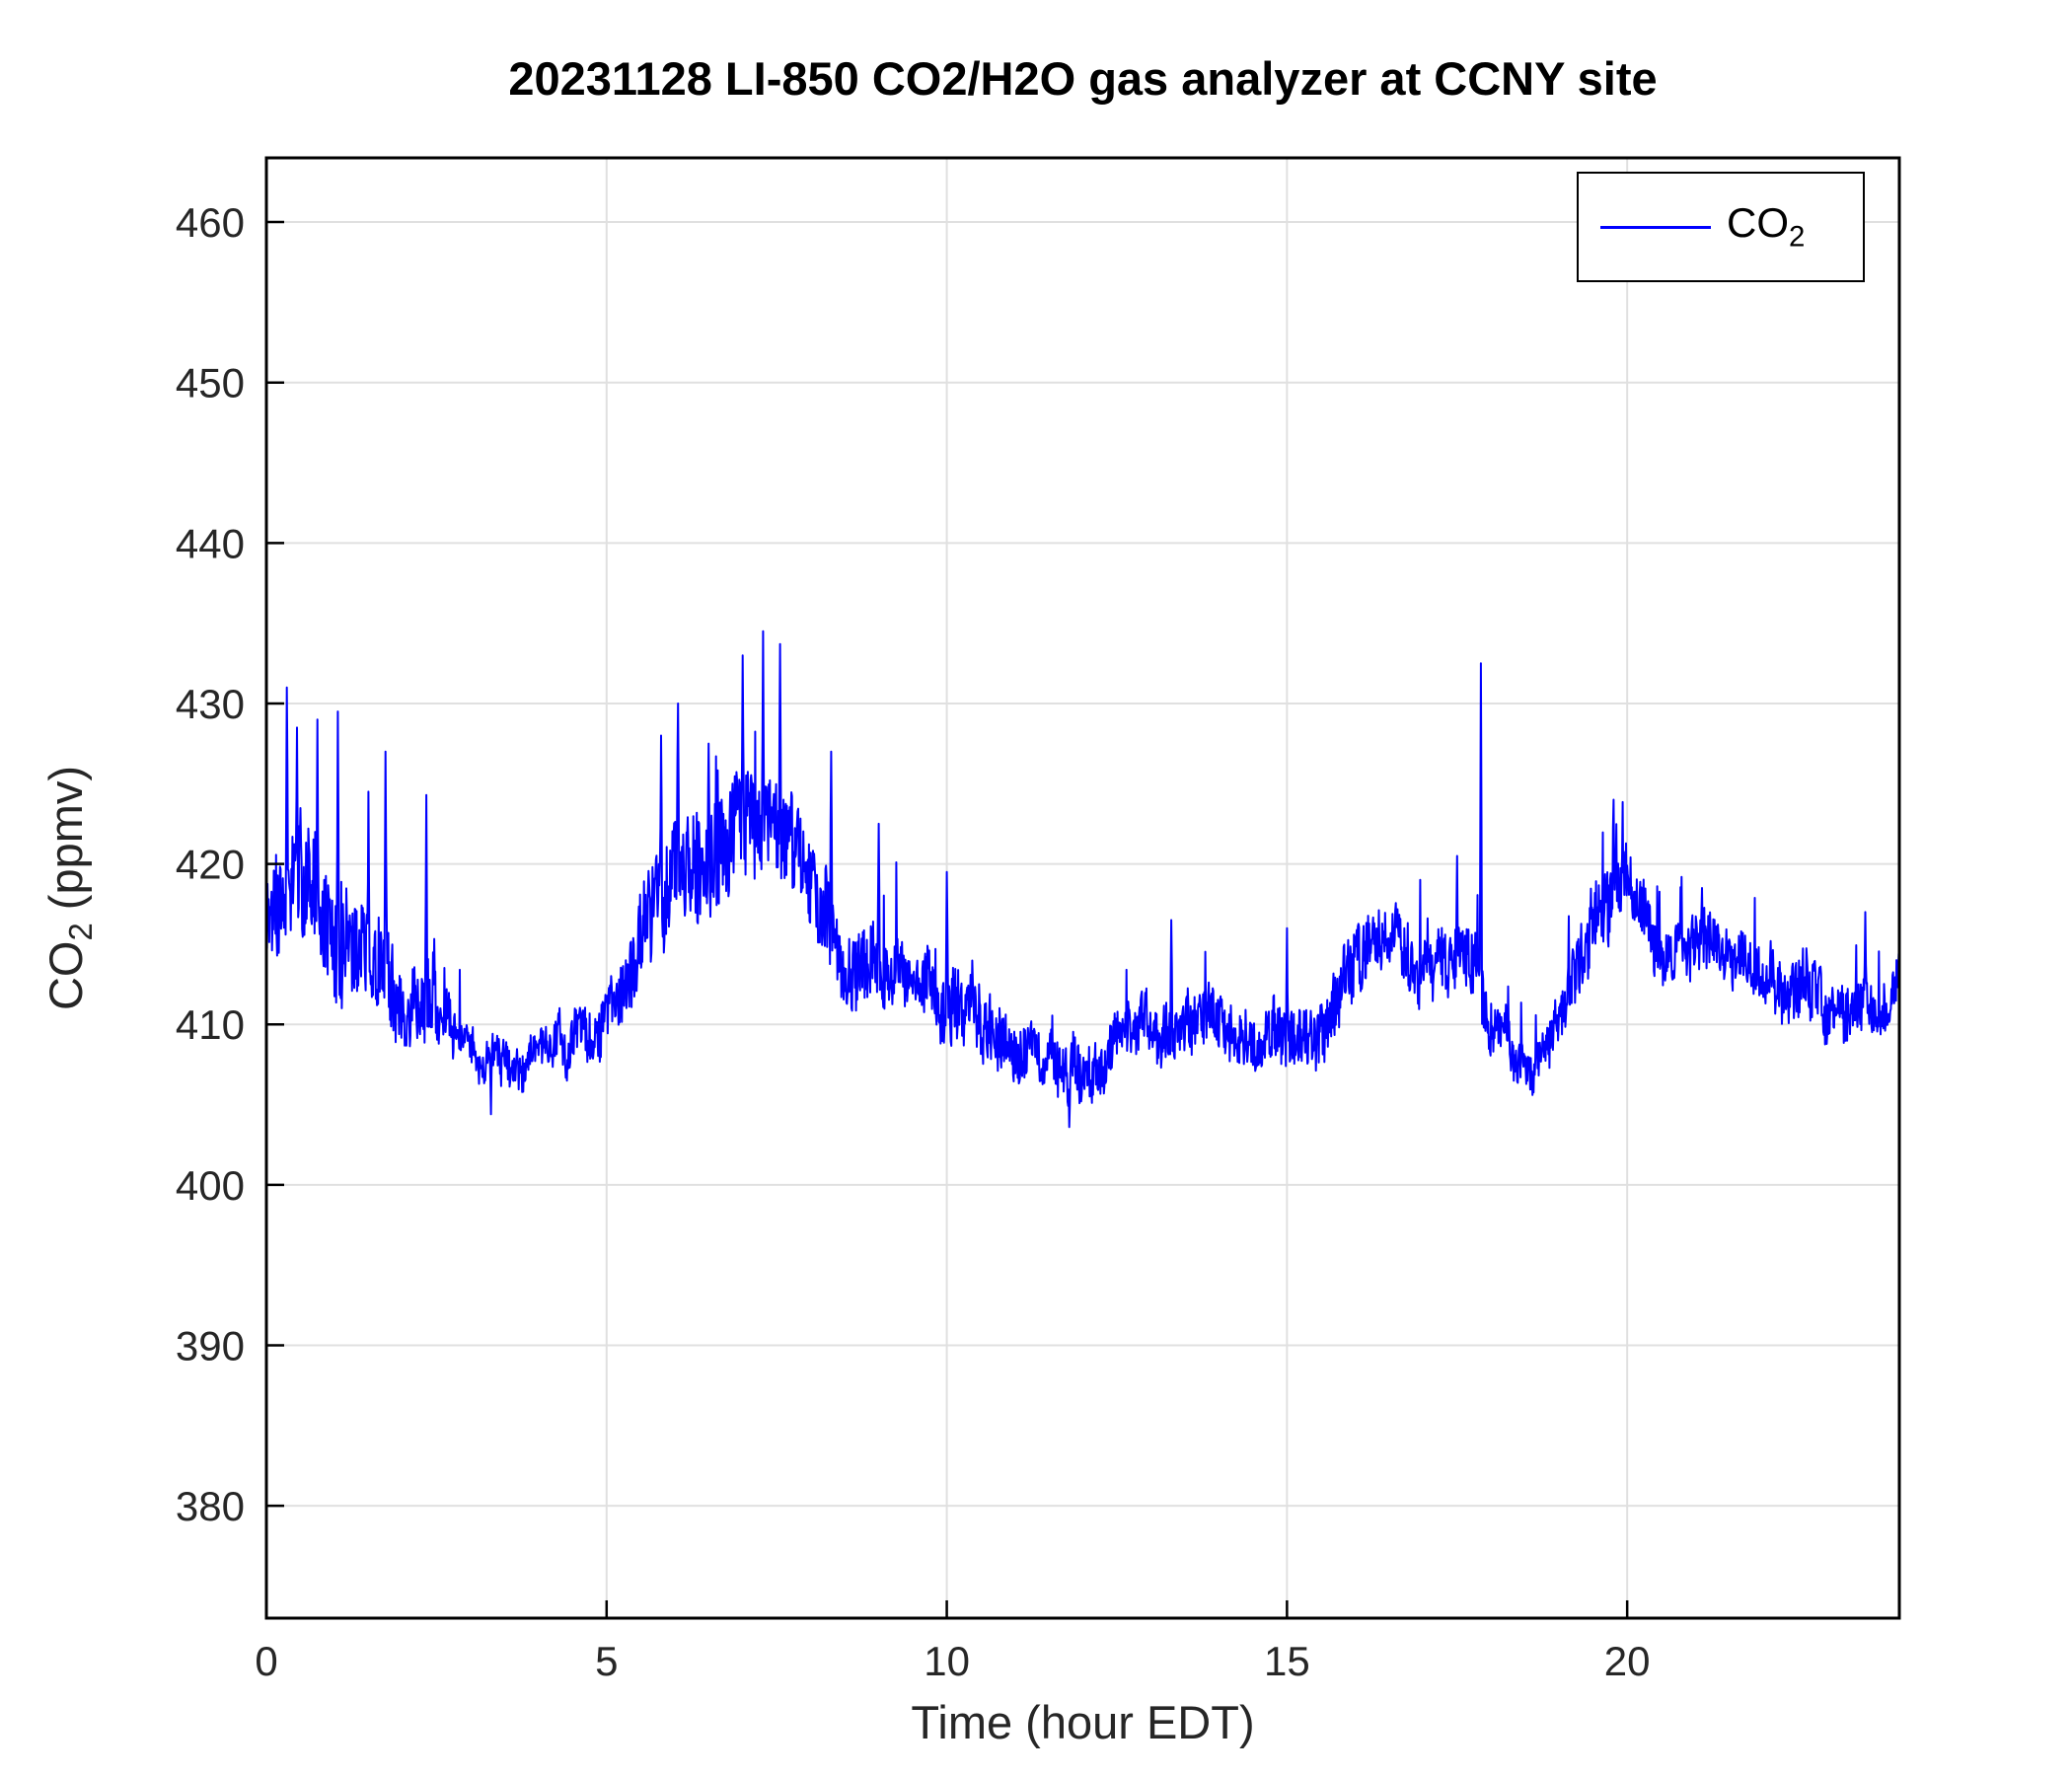 This screenshot has width=2072, height=1776. What do you see at coordinates (211, 704) in the screenshot?
I see `y-tick-label: 430` at bounding box center [211, 704].